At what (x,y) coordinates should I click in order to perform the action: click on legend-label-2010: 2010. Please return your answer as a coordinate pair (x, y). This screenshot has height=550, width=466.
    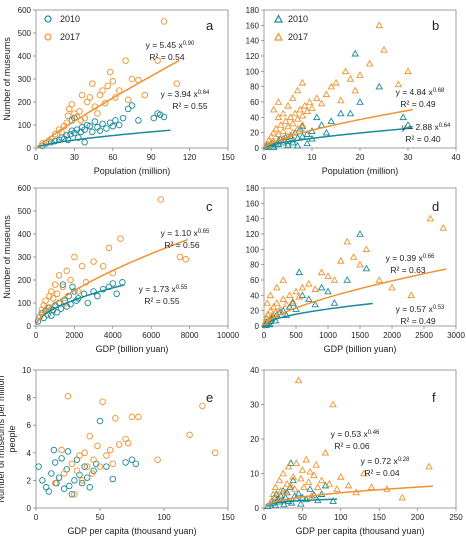
    Looking at the image, I should click on (298, 19).